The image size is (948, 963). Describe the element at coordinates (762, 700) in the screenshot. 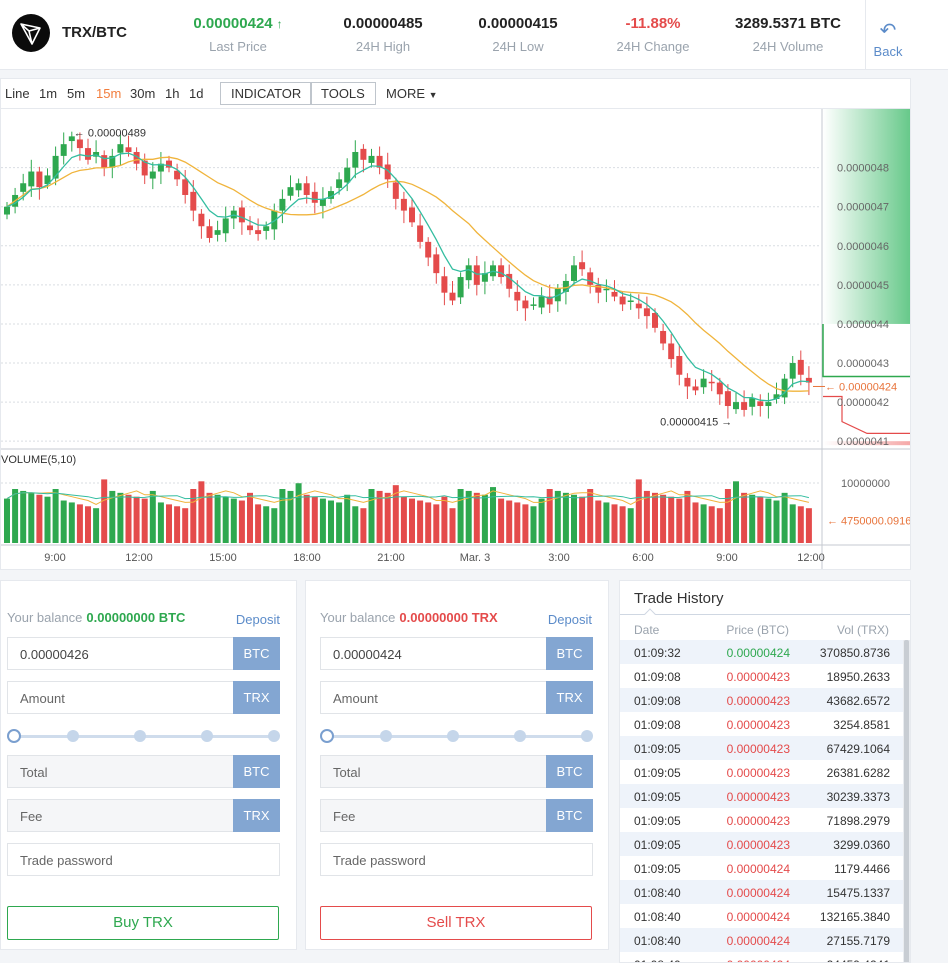

I see `trade-row: 01:09:08 0.00000423 43682.6572` at that location.